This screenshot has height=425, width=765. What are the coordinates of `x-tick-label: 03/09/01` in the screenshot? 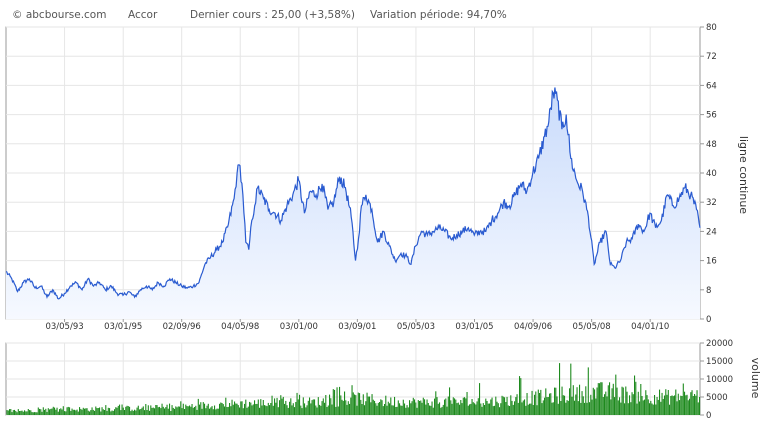 It's located at (357, 327).